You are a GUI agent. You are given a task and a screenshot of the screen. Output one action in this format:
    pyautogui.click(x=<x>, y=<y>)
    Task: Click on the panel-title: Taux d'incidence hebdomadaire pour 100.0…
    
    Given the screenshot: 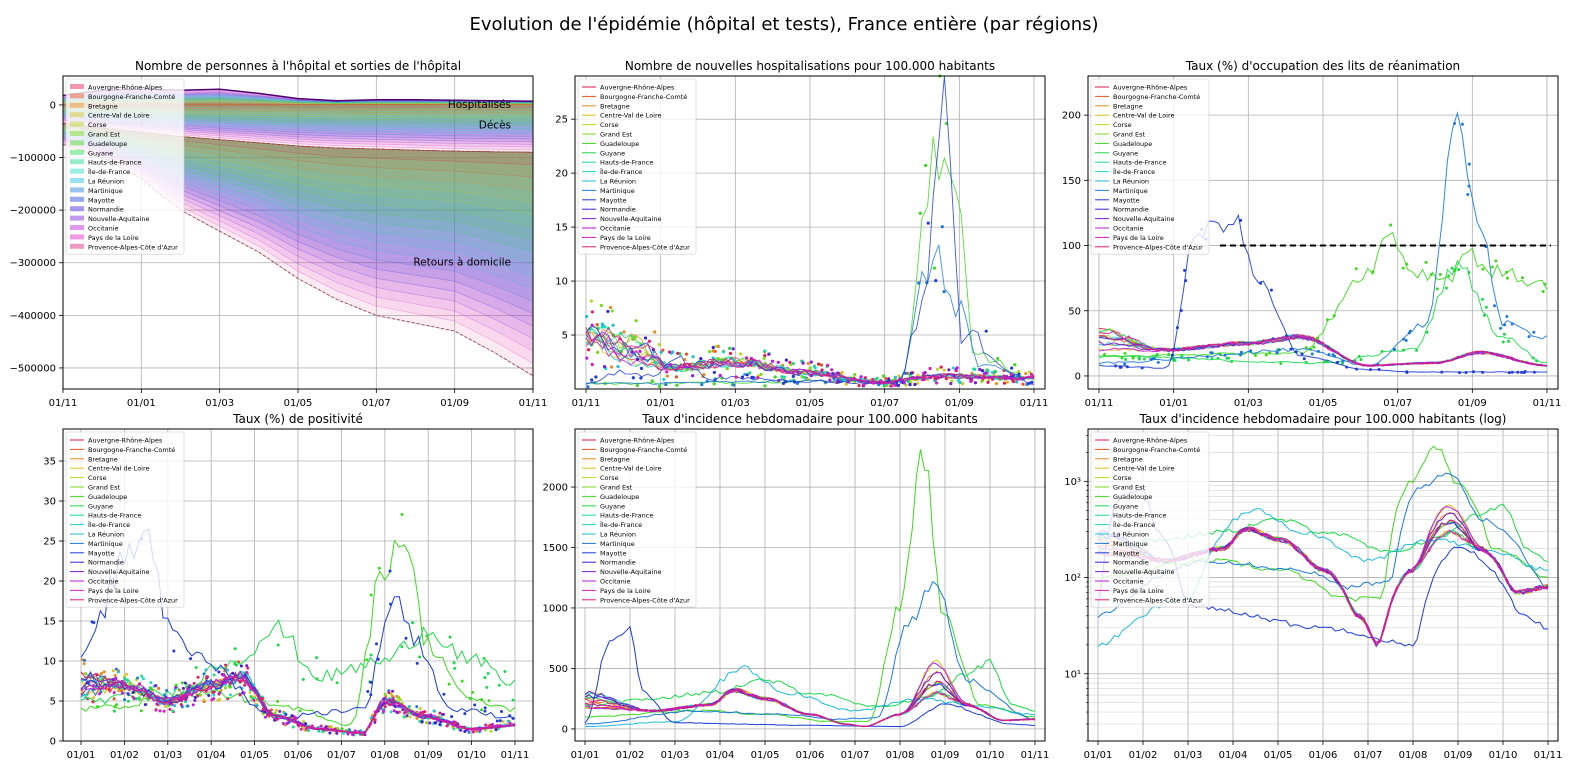 What is the action you would take?
    pyautogui.click(x=809, y=419)
    